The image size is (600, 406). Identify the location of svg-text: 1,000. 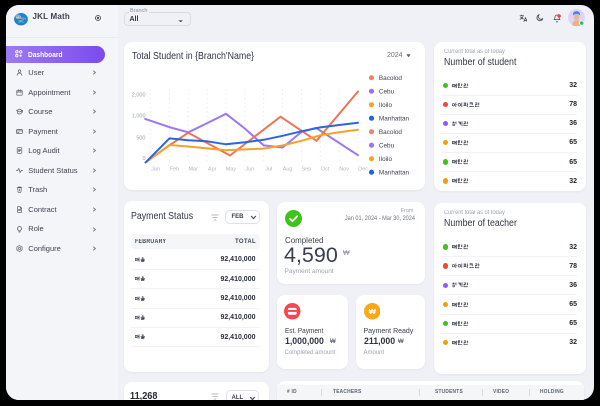
(139, 117).